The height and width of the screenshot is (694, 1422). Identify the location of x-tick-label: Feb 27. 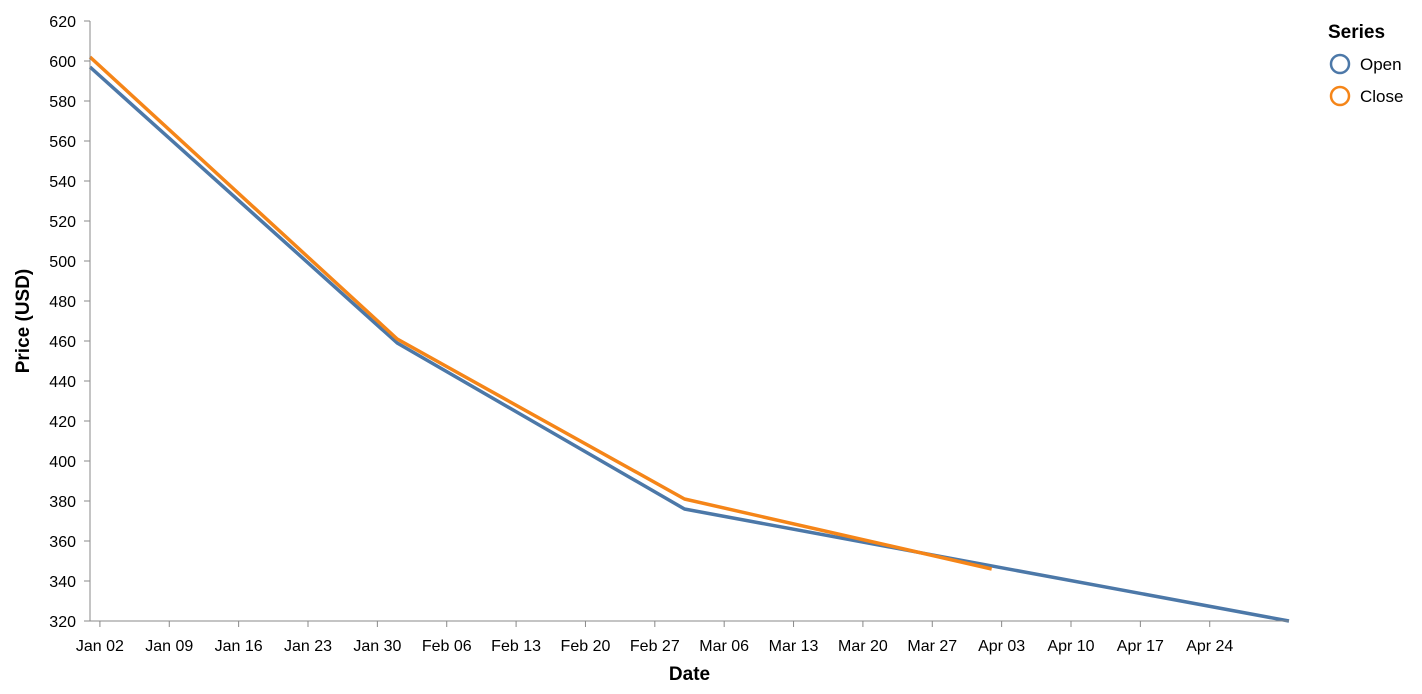
(655, 646).